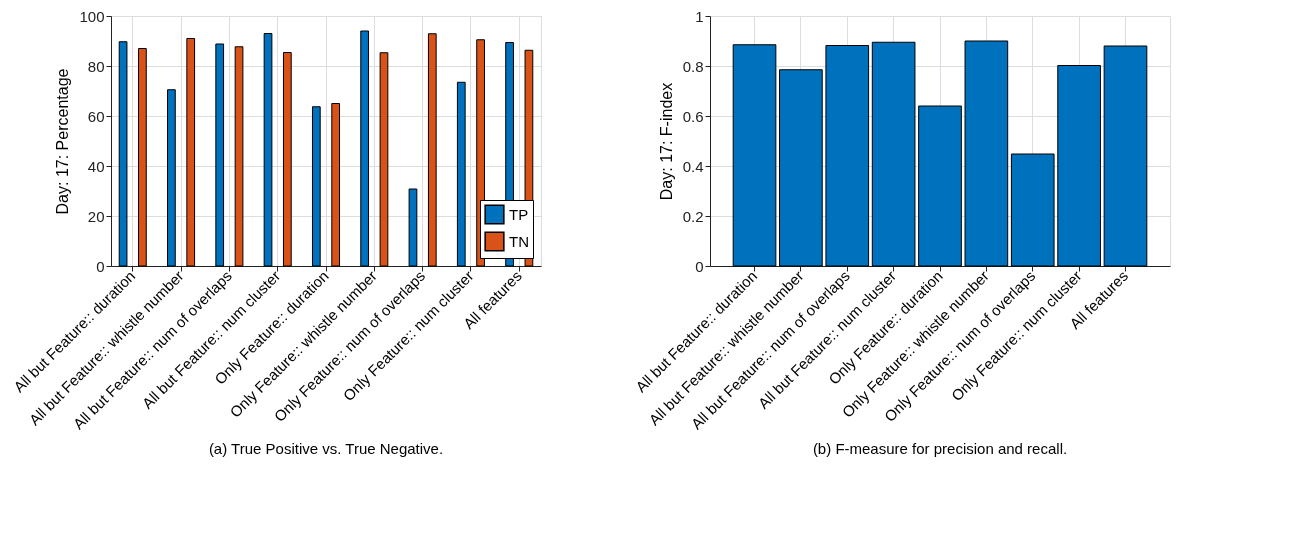 The width and height of the screenshot is (1290, 534). What do you see at coordinates (96, 166) in the screenshot?
I see `y-tick-label: 40` at bounding box center [96, 166].